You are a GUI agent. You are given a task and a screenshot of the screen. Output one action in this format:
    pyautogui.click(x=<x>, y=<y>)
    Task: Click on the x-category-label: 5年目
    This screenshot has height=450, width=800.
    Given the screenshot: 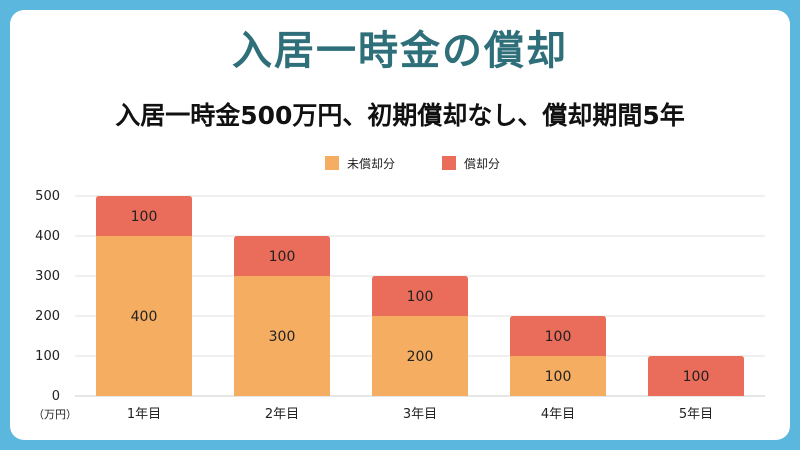 What is the action you would take?
    pyautogui.click(x=696, y=414)
    